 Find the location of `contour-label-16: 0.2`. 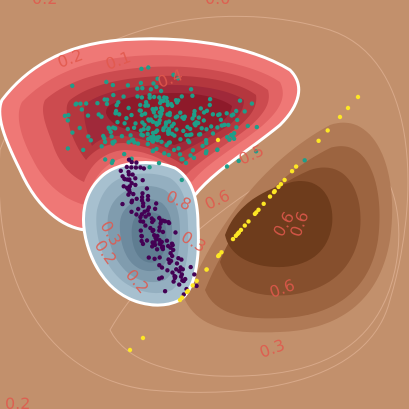

contour-label-16: 0.2 is located at coordinates (17, 401).